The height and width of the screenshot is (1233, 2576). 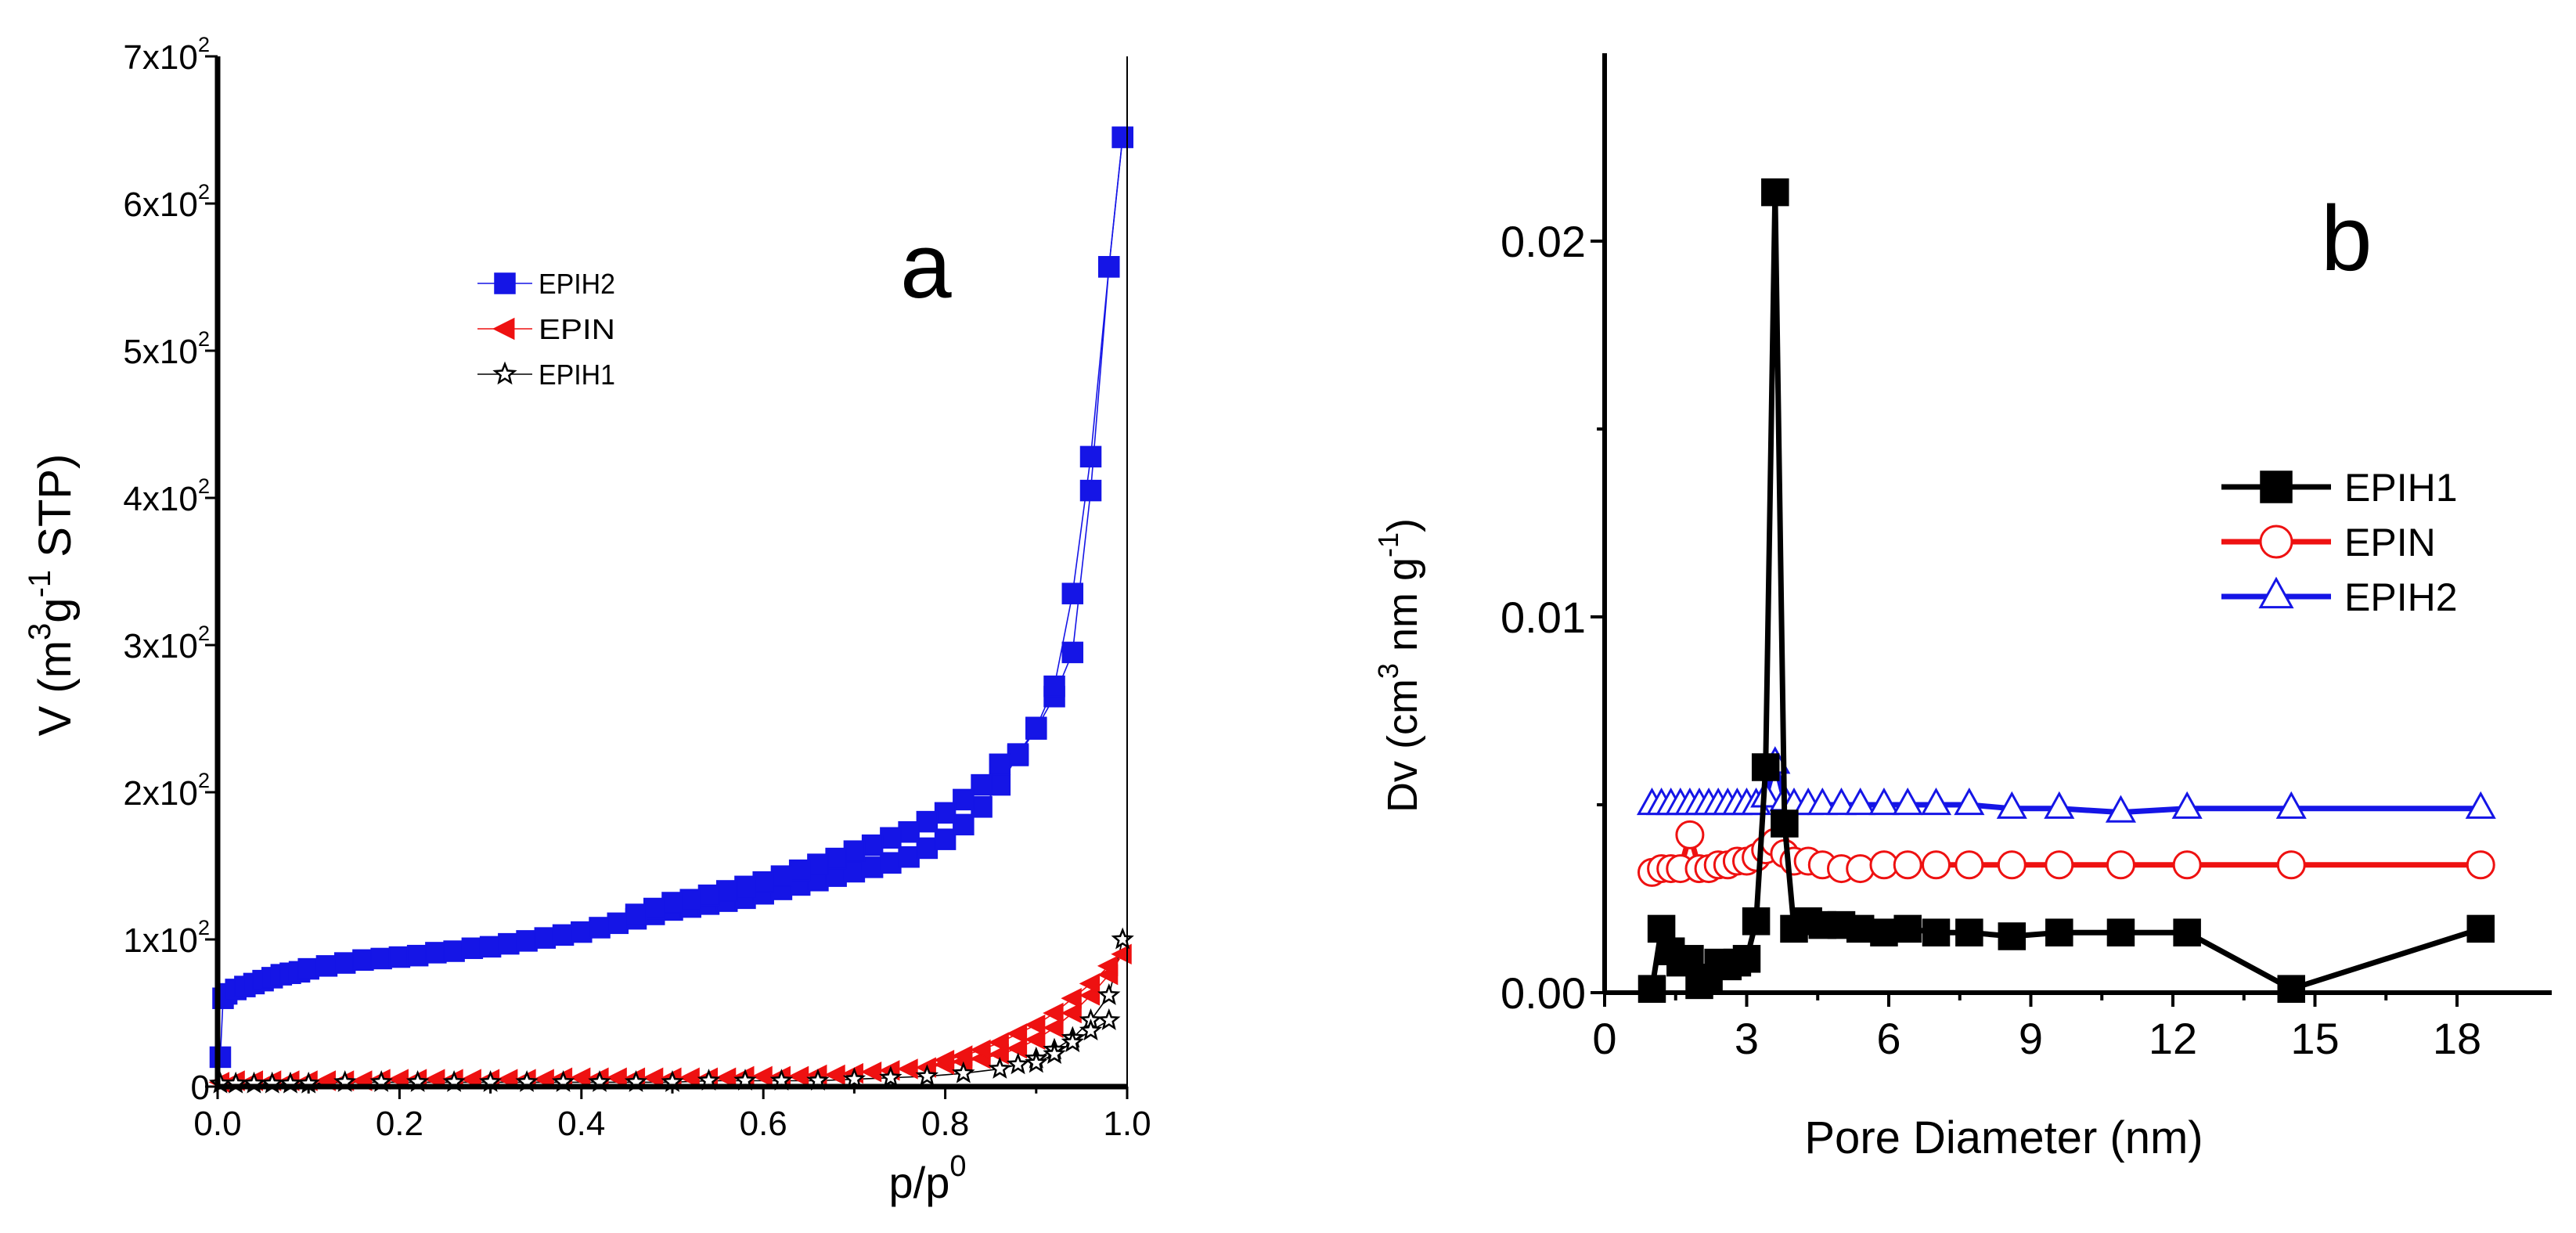 What do you see at coordinates (166, 348) in the screenshot?
I see `y-tick-label: 5x10²` at bounding box center [166, 348].